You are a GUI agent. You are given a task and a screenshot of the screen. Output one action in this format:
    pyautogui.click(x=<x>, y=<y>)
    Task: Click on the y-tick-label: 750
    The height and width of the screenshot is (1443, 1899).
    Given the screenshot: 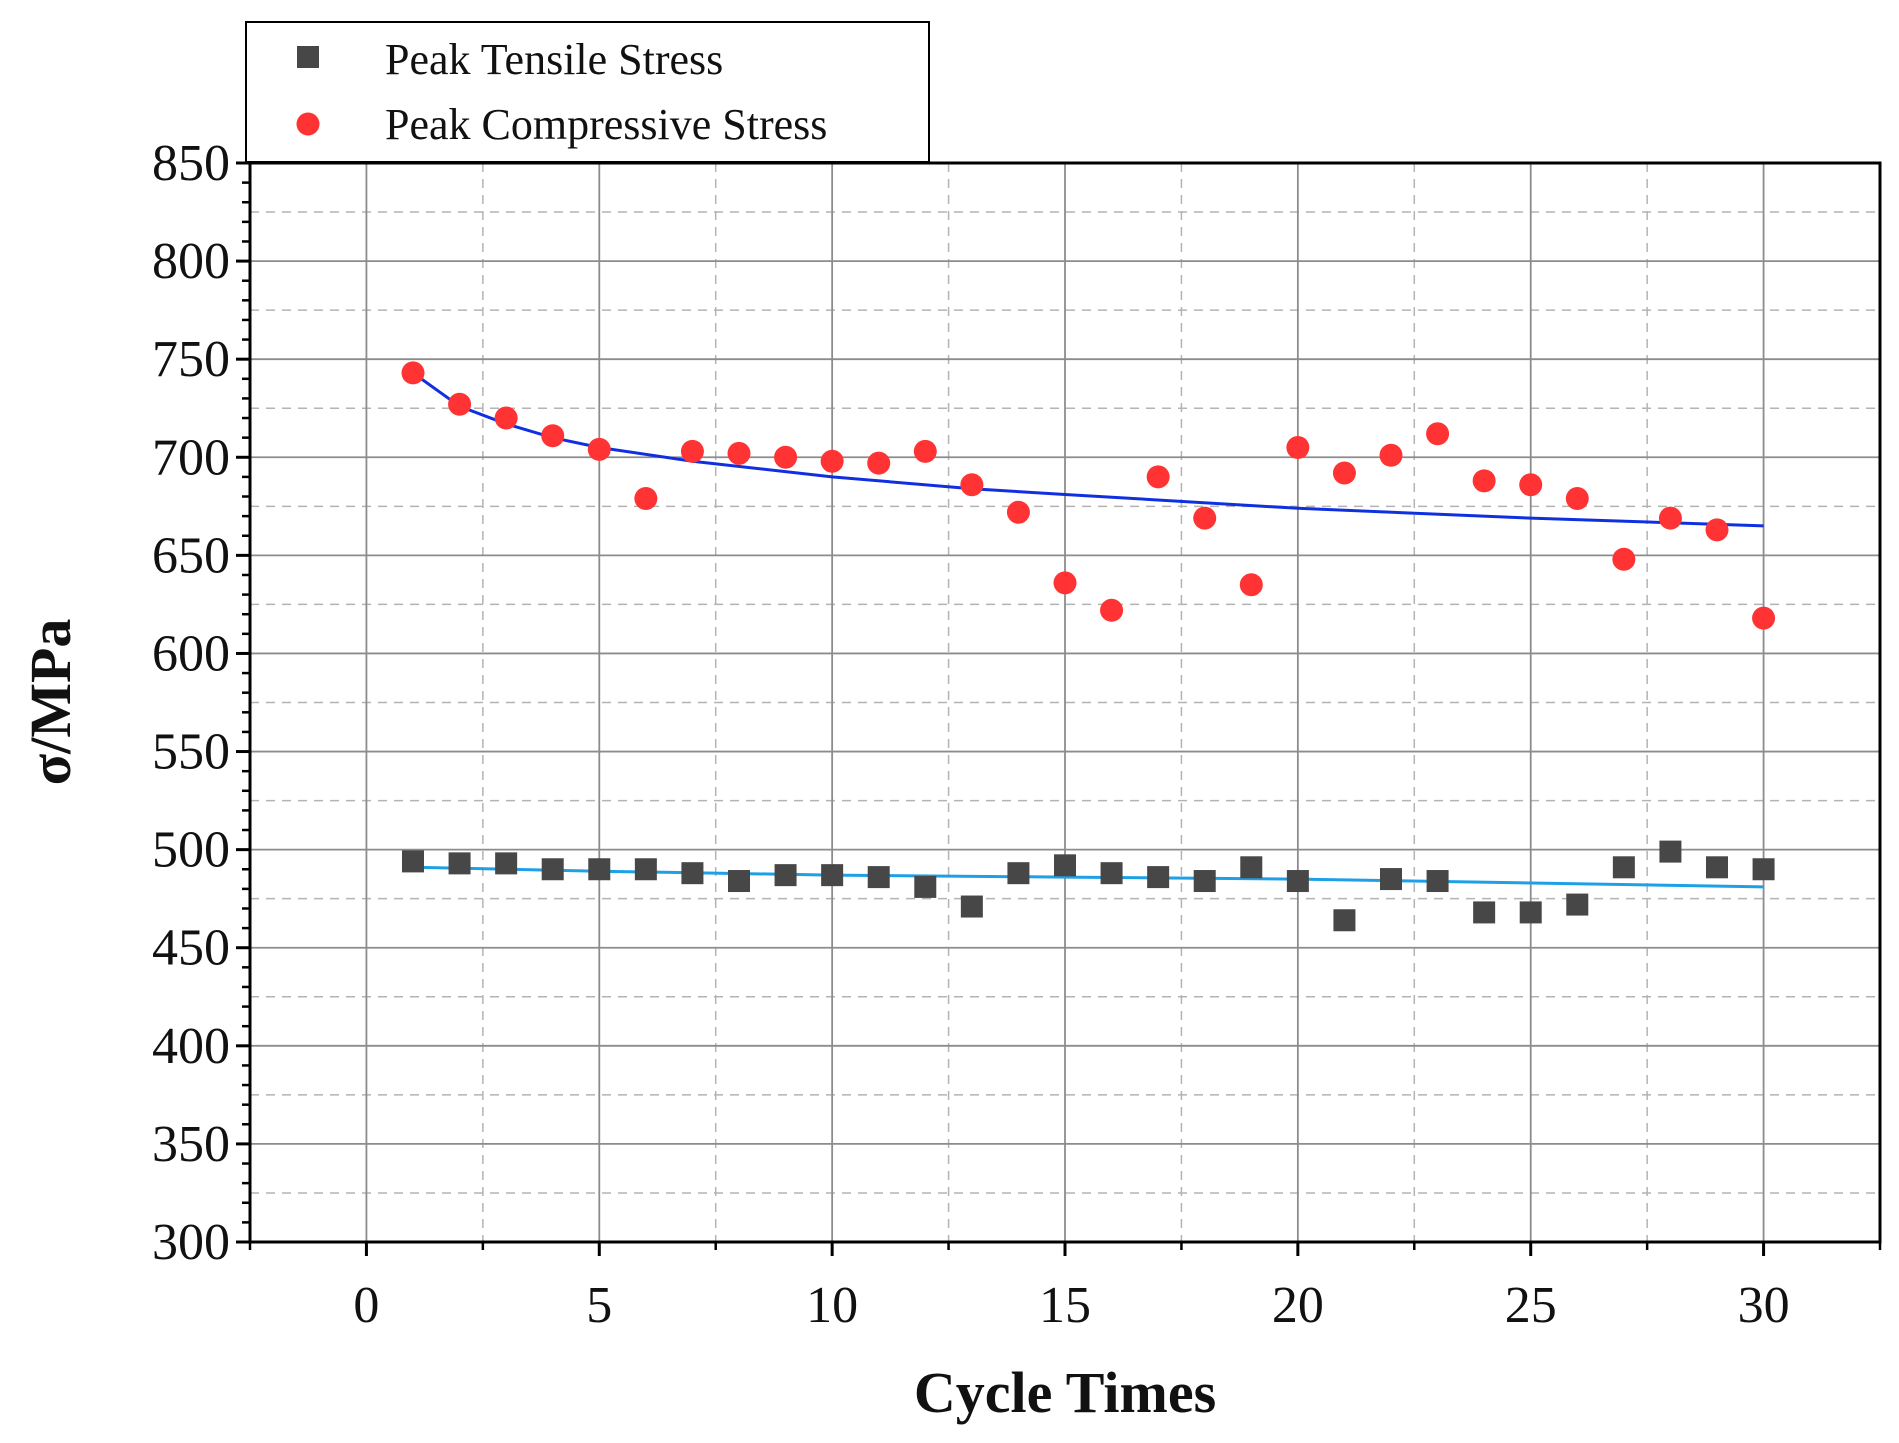 What is the action you would take?
    pyautogui.click(x=191, y=359)
    